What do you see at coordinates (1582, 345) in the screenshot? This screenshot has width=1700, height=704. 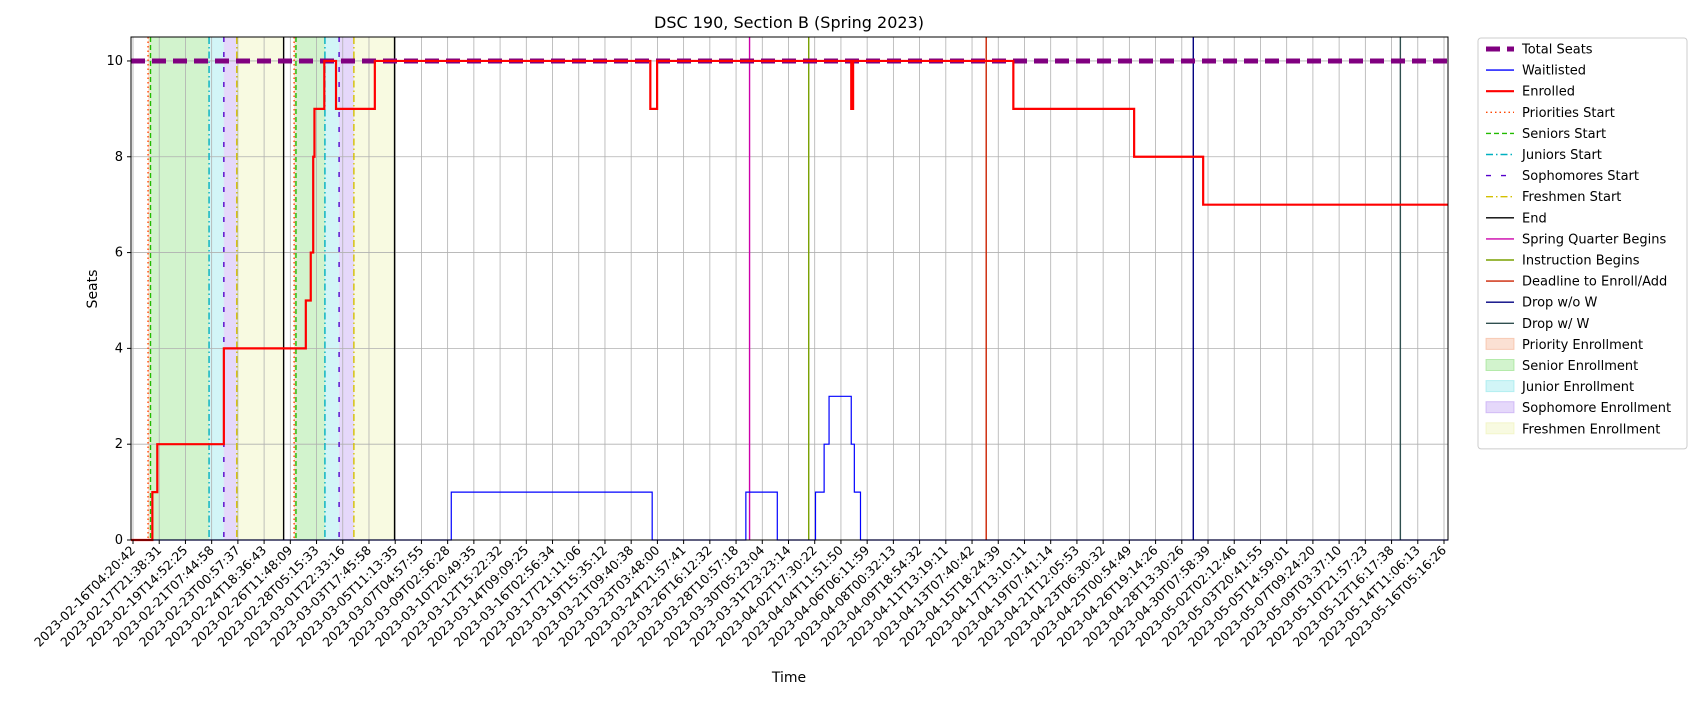 I see `legend-label: Priority Enrollment` at bounding box center [1582, 345].